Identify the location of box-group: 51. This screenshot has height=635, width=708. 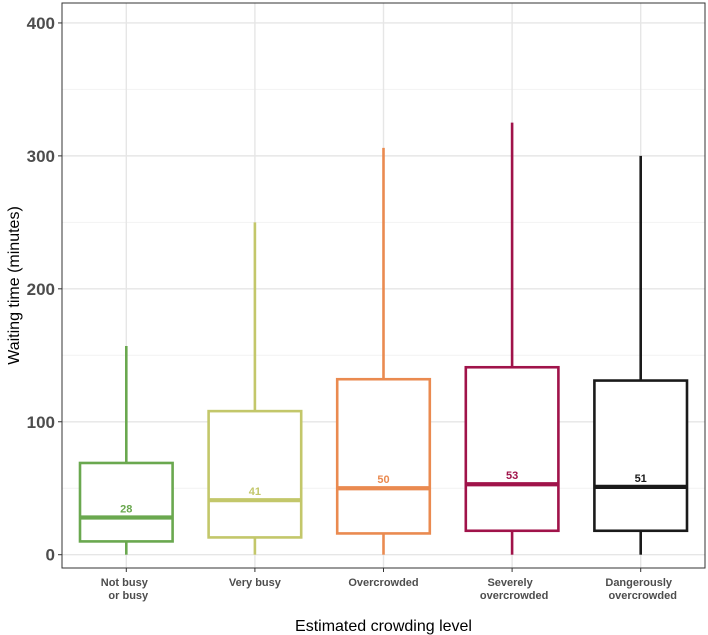
(641, 355).